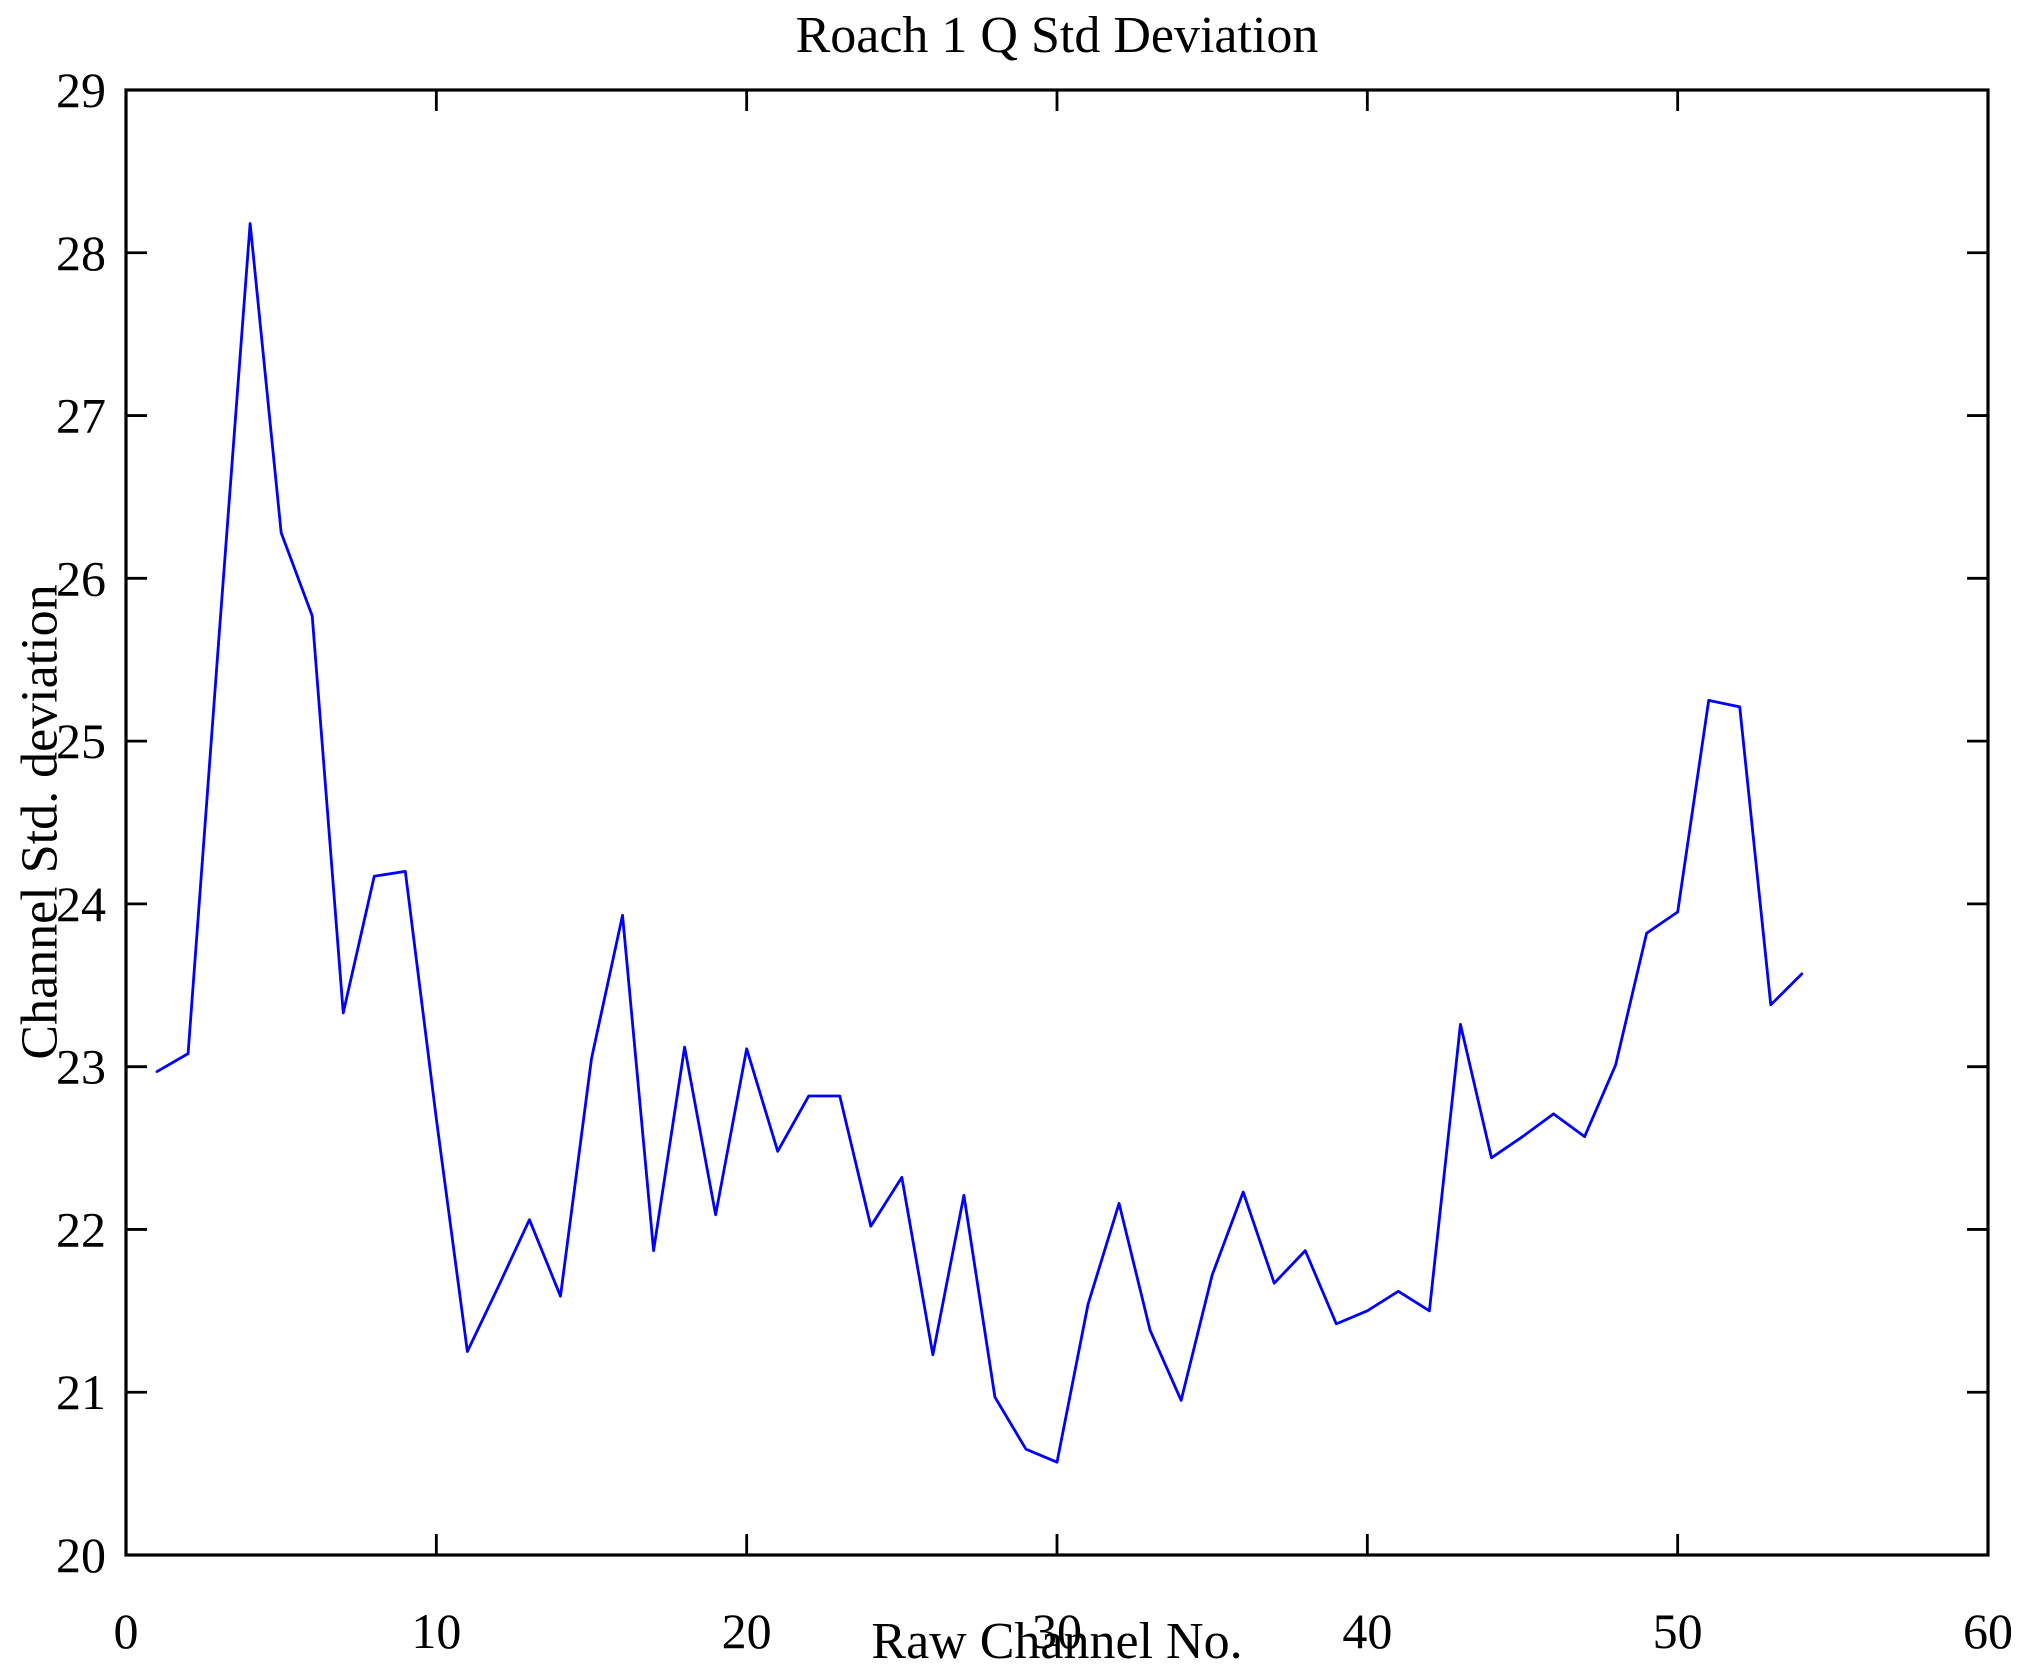 The image size is (2025, 1671). I want to click on x-axis-label: Raw Channel No., so click(1057, 1641).